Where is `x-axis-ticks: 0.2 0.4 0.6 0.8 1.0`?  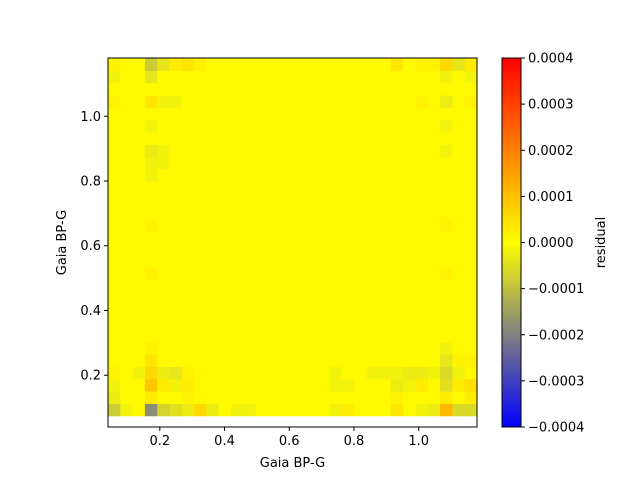
x-axis-ticks: 0.2 0.4 0.6 0.8 1.0 is located at coordinates (289, 438).